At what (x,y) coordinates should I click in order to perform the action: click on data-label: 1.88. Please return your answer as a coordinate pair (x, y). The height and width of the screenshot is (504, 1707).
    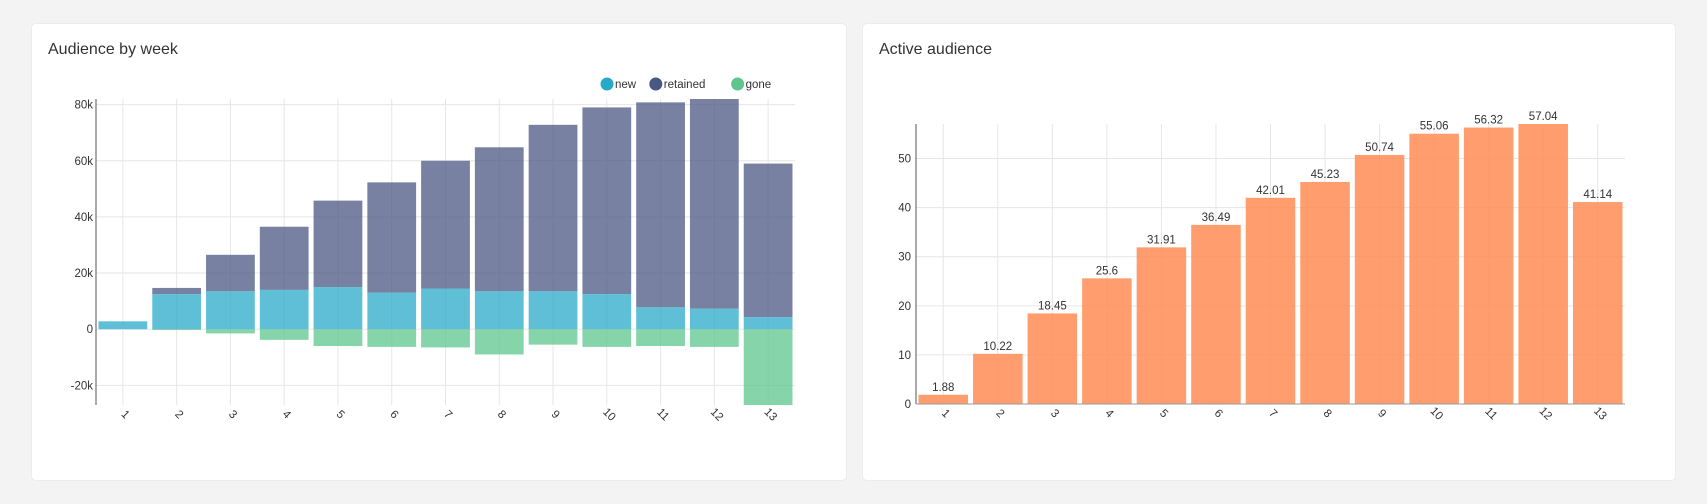
    Looking at the image, I should click on (943, 388).